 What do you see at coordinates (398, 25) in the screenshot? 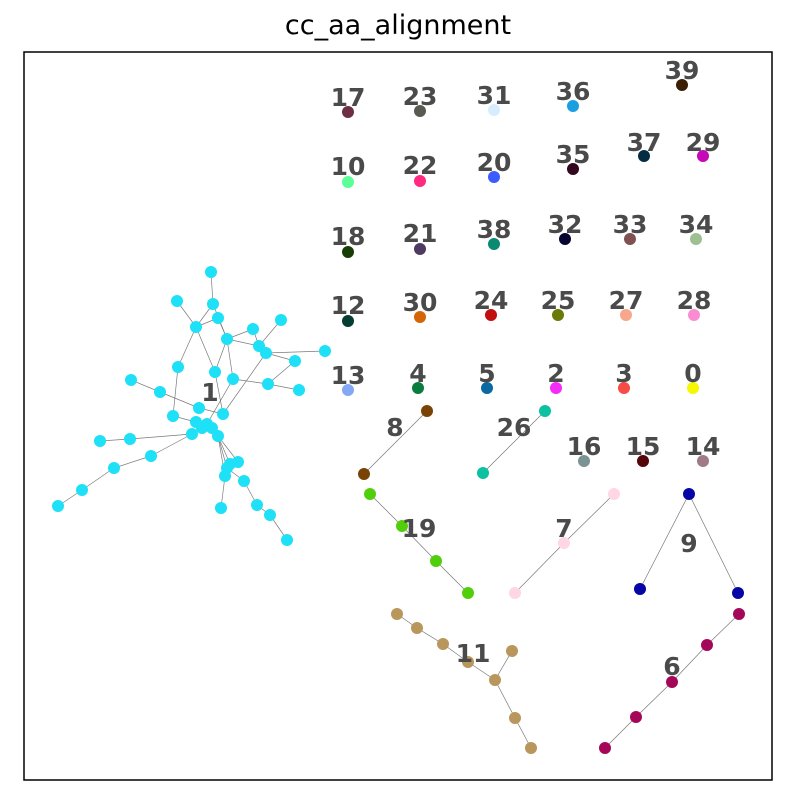
I see `plot-title: cc_aa_alignment` at bounding box center [398, 25].